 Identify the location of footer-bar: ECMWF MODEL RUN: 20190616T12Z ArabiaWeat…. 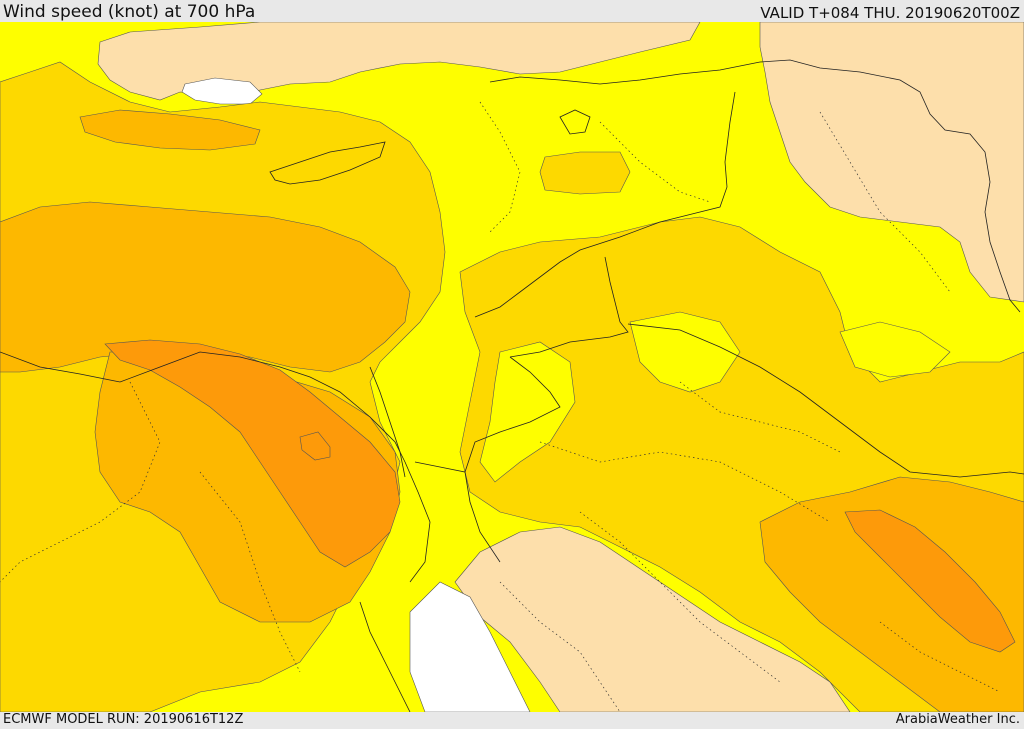
(512, 720).